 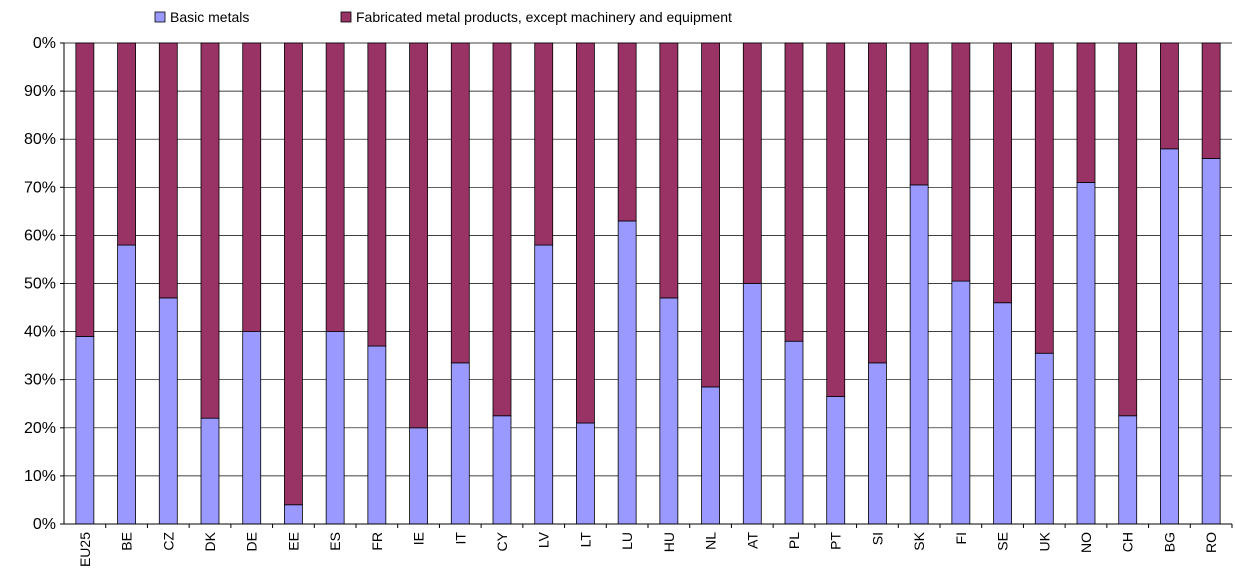 I want to click on x-tick-label-no: NO, so click(x=1086, y=542).